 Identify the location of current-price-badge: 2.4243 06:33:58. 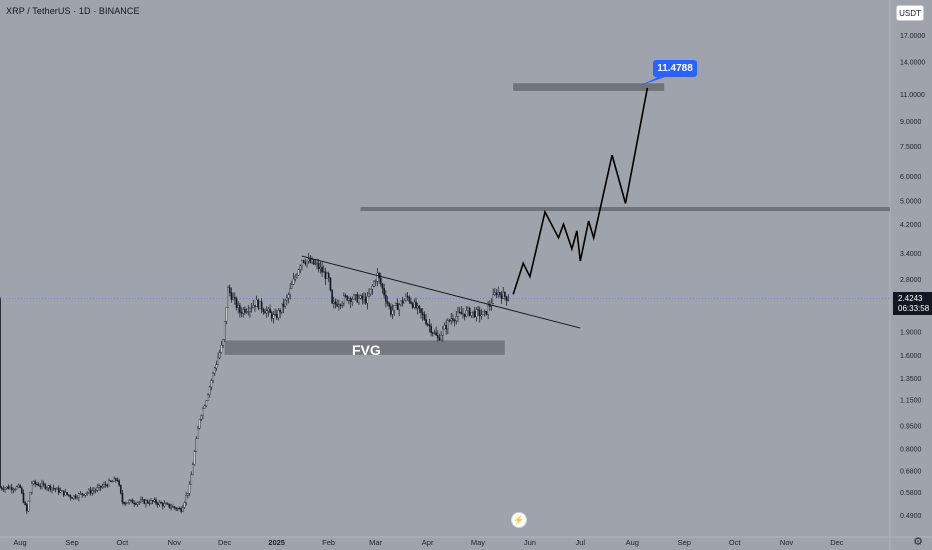
(912, 303).